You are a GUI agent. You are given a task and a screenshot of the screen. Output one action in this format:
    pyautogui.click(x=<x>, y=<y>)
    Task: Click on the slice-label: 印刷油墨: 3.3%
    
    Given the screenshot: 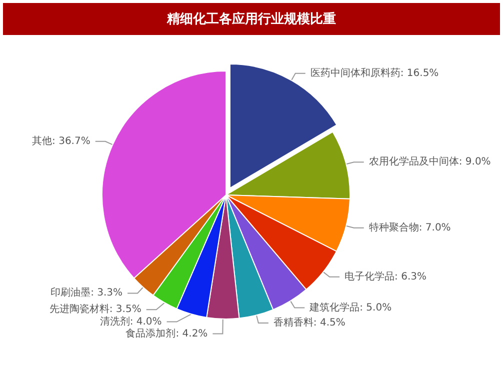 What is the action you would take?
    pyautogui.click(x=86, y=292)
    